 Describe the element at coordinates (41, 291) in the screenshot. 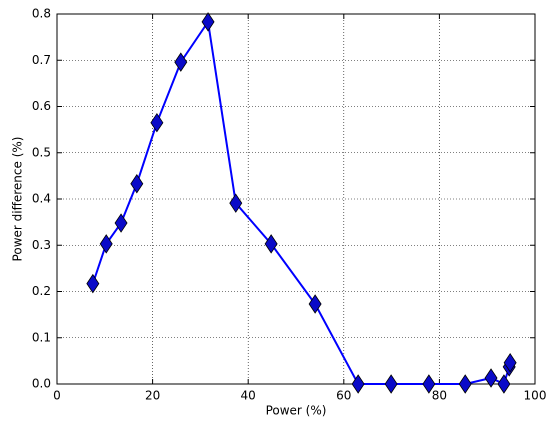

I see `y-tick-label: 0.2` at that location.